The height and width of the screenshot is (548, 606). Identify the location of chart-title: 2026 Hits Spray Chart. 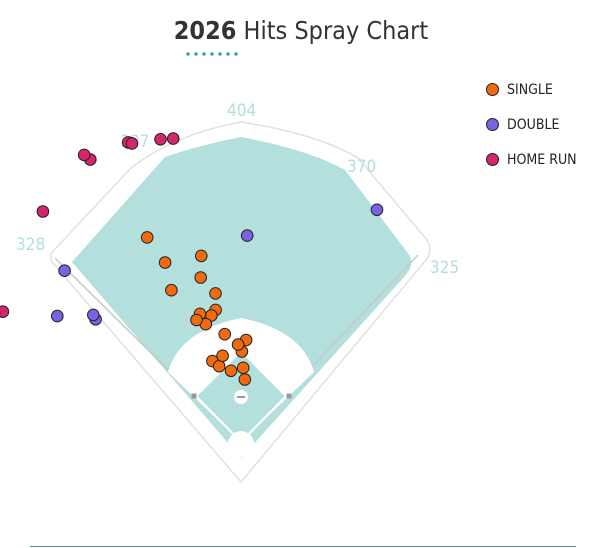
(303, 30).